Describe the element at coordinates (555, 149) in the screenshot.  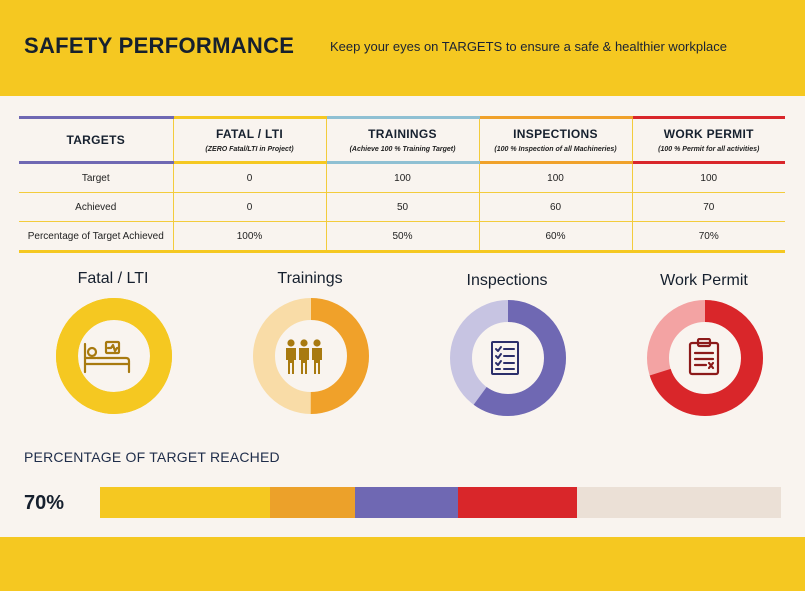
I see `column-note: (100 % Inspection of all Machineries)` at that location.